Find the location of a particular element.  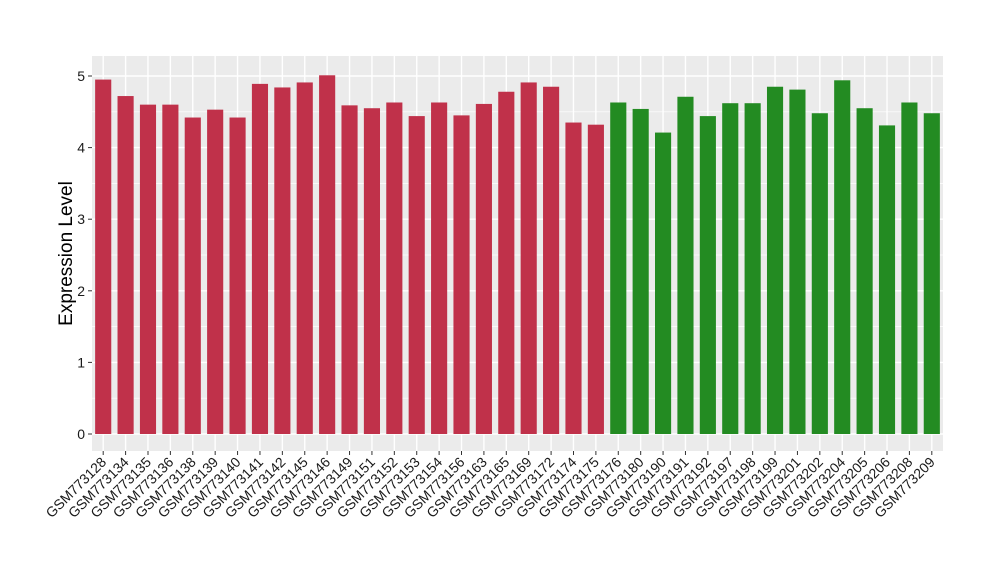

bar-GSM773190 is located at coordinates (663, 283).